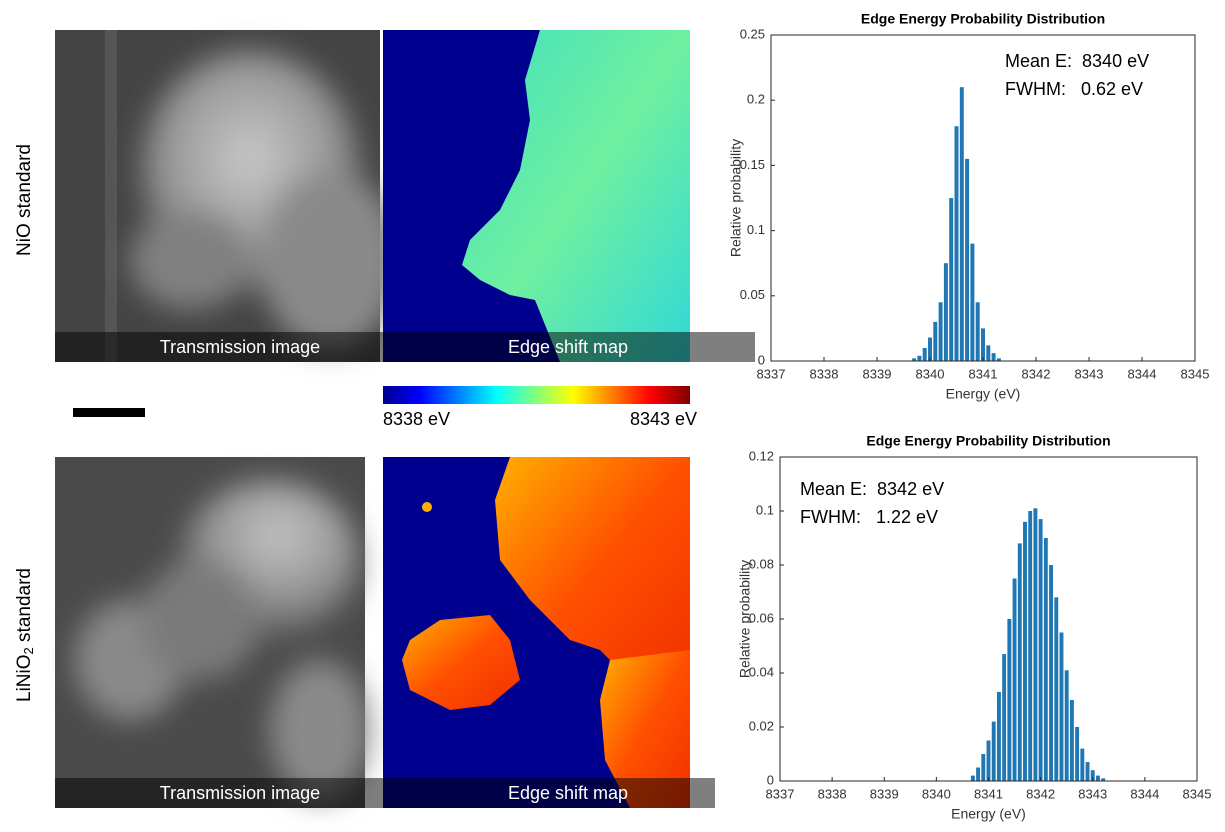 The height and width of the screenshot is (832, 1225). I want to click on y-tick-label: 0.06, so click(761, 617).